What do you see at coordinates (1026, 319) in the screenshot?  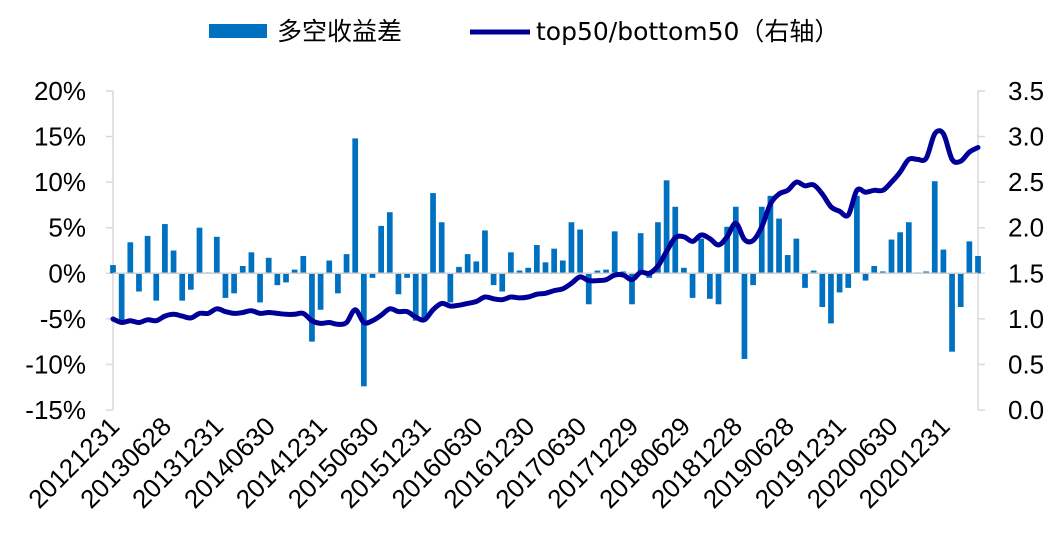 I see `right-tick-label: 1.0` at bounding box center [1026, 319].